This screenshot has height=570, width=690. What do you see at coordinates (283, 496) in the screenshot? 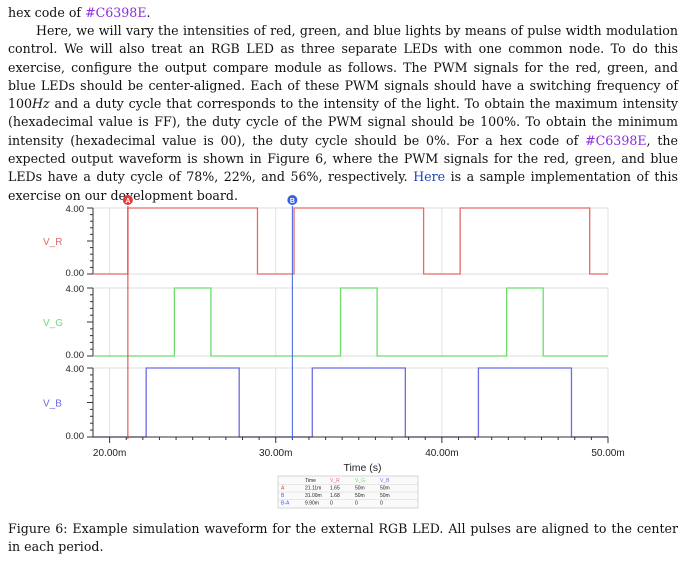
I see `cursor-table-cell: B` at bounding box center [283, 496].